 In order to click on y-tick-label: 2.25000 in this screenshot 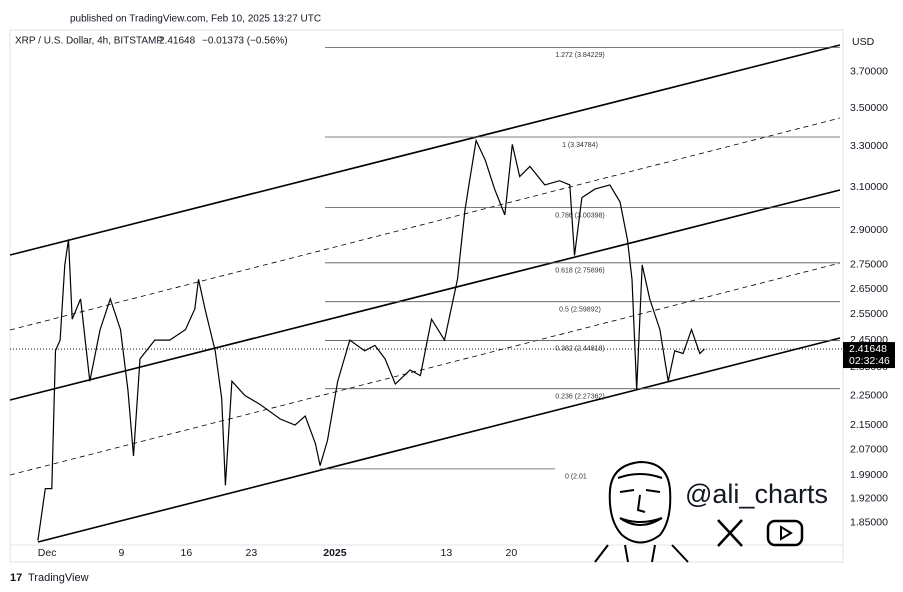, I will do `click(869, 395)`.